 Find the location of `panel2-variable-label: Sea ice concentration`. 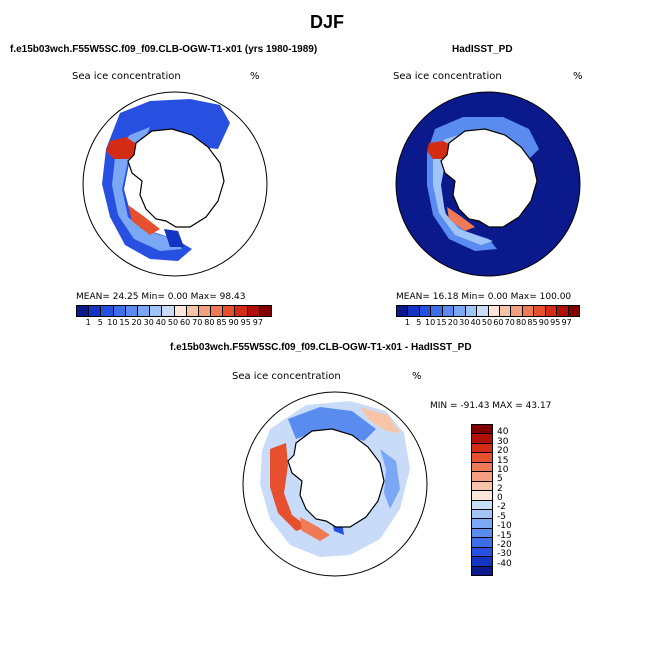

panel2-variable-label: Sea ice concentration is located at coordinates (447, 76).